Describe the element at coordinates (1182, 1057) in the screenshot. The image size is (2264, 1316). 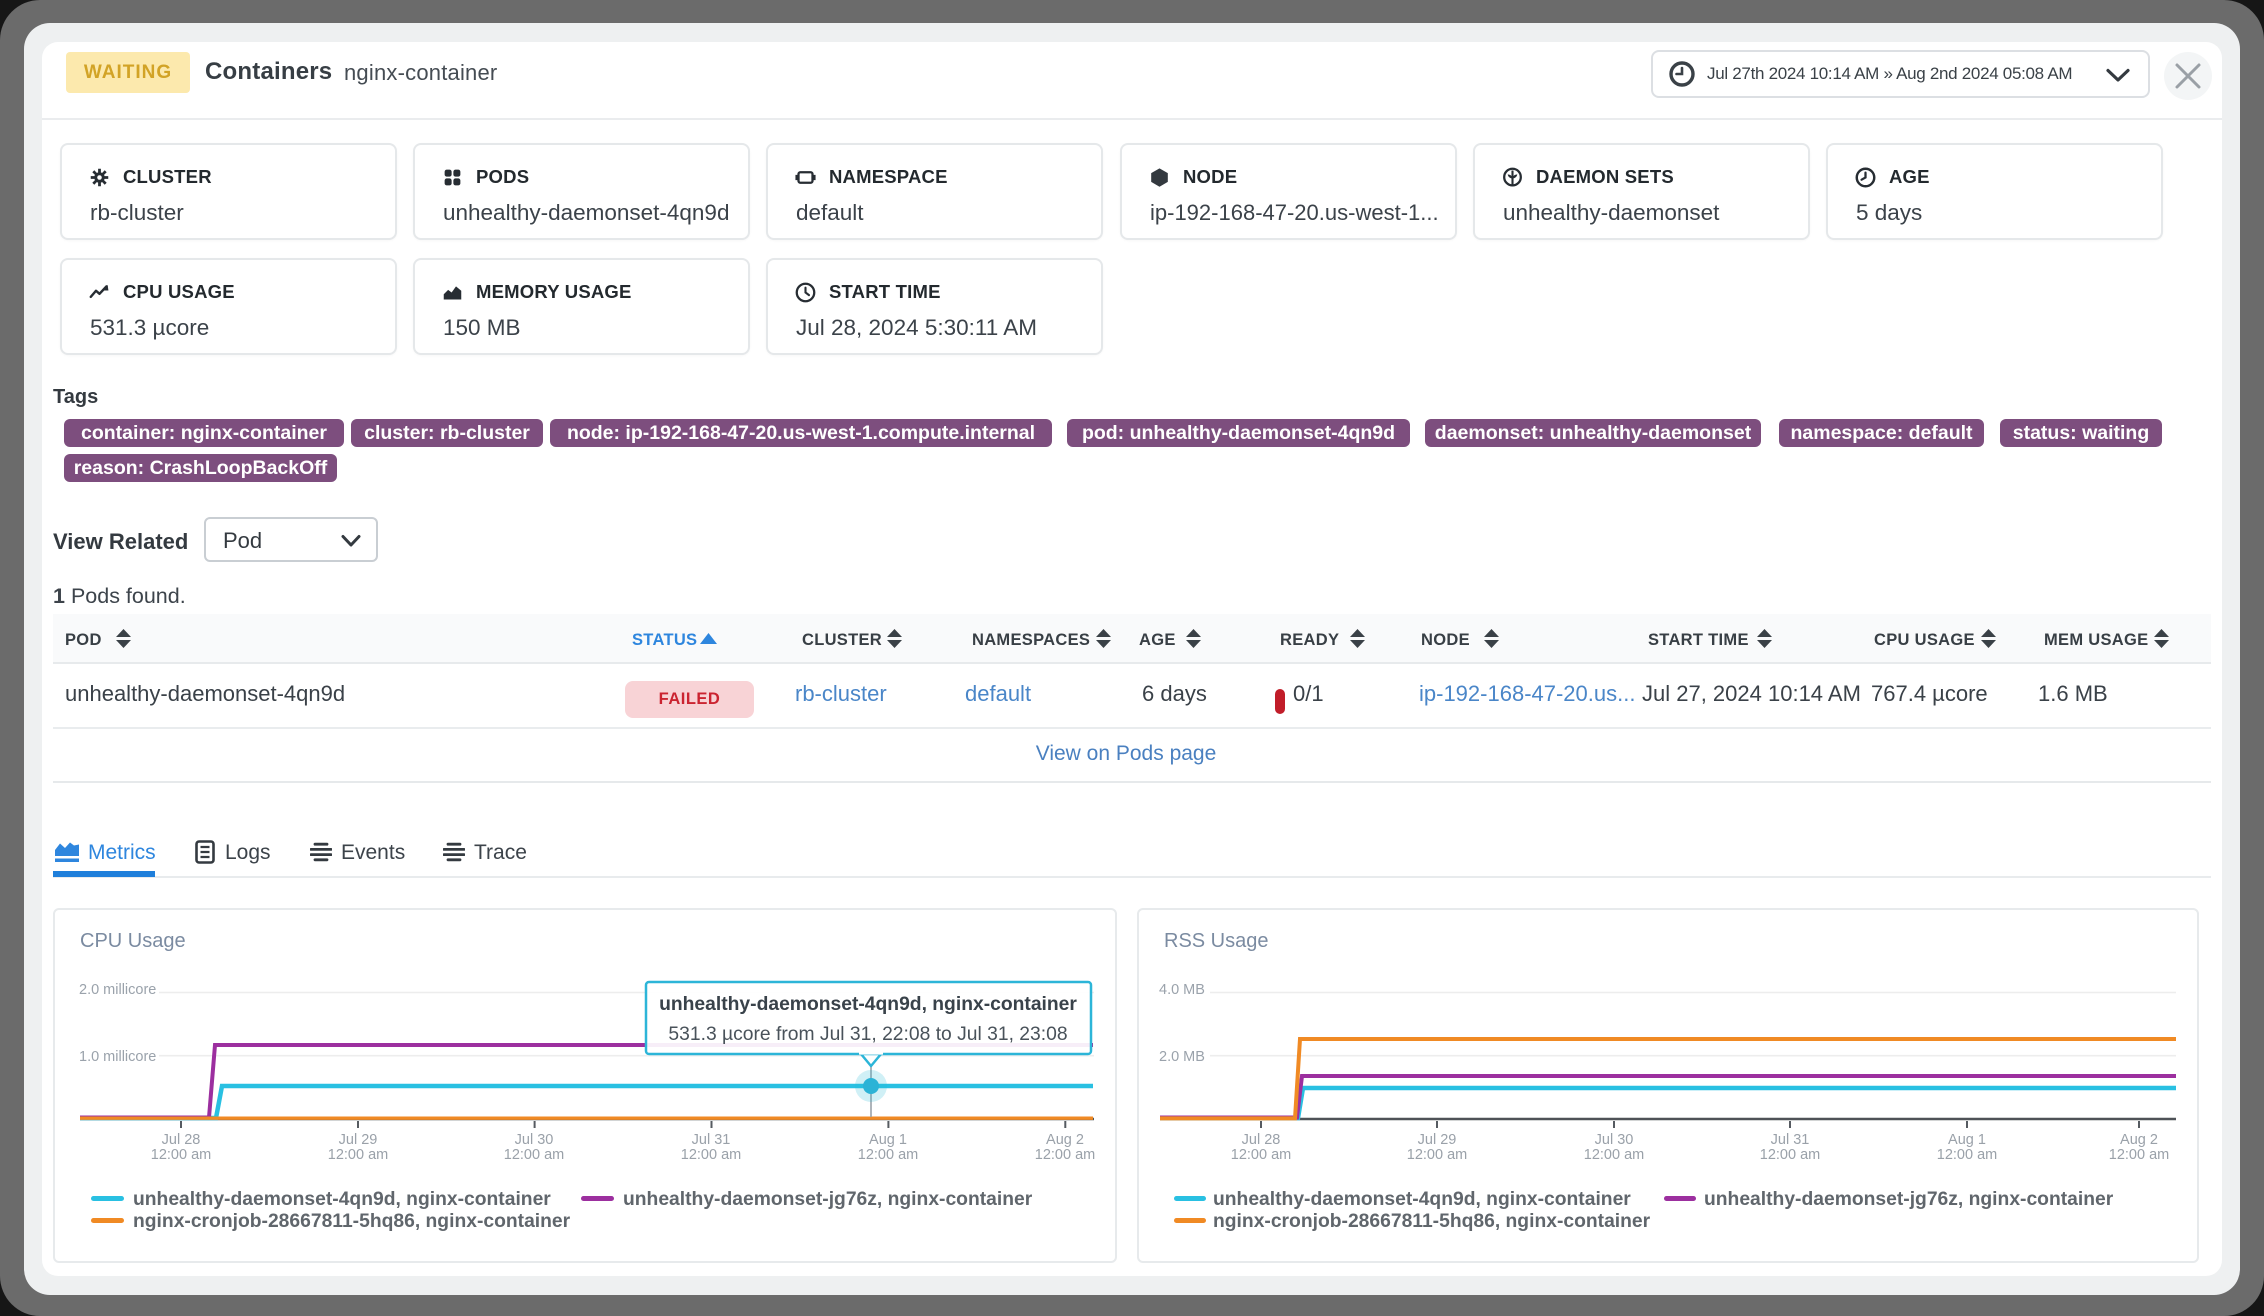
I see `svg-text: 2.0 MB` at that location.